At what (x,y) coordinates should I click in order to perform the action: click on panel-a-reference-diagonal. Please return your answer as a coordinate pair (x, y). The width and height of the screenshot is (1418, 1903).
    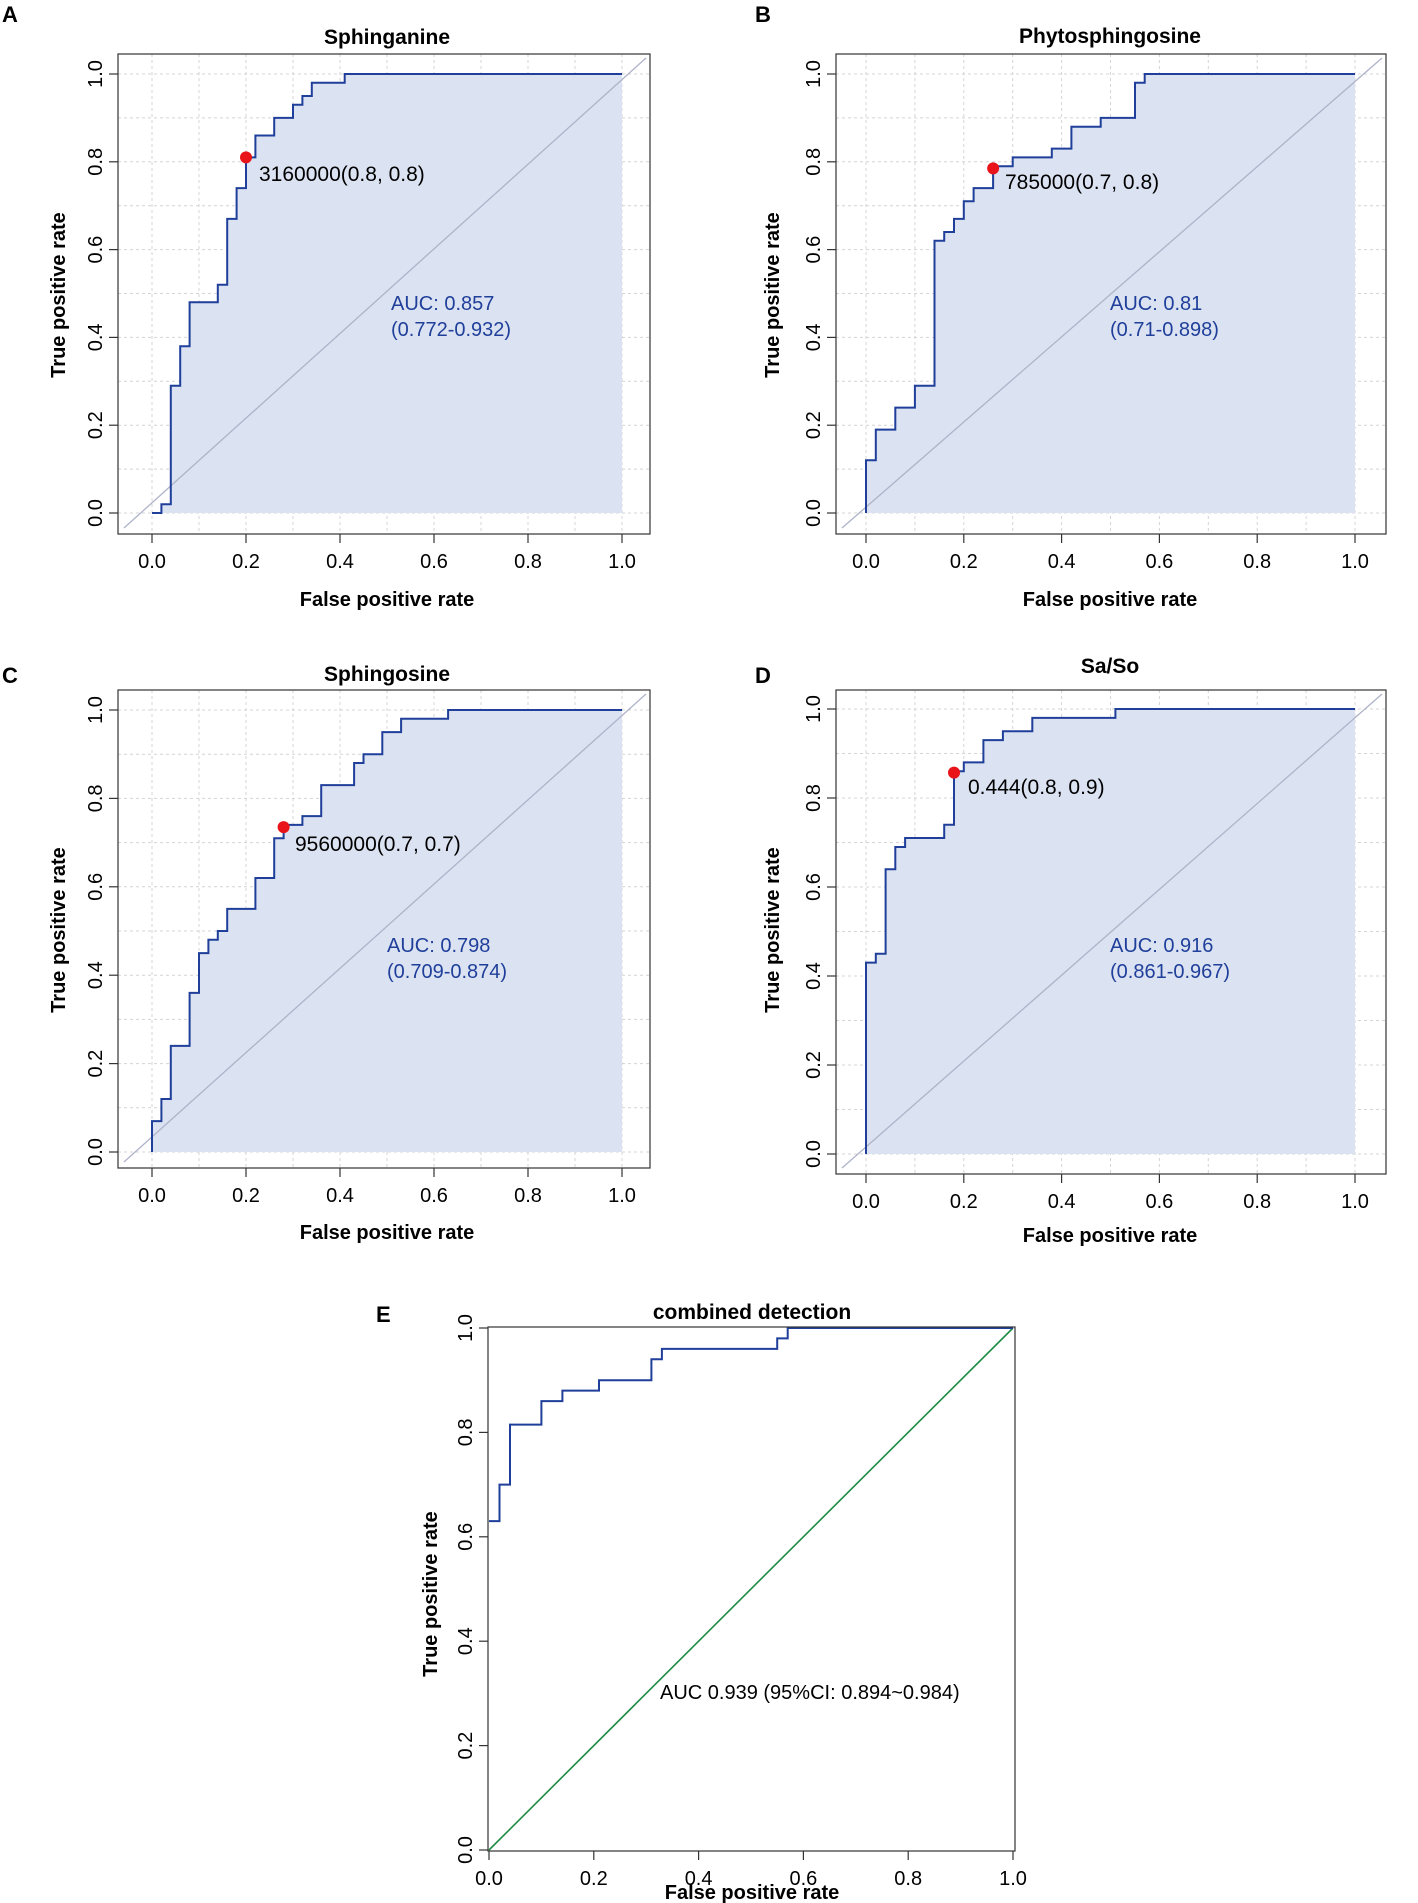
    Looking at the image, I should click on (385, 293).